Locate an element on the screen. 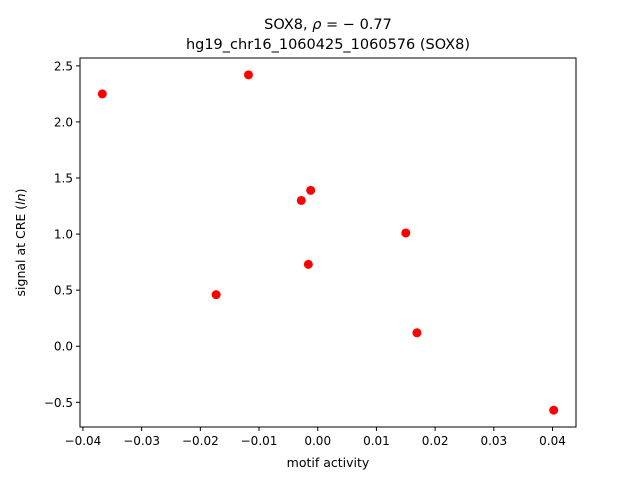 The image size is (640, 480). y-tick-label: 0.5 is located at coordinates (63, 291).